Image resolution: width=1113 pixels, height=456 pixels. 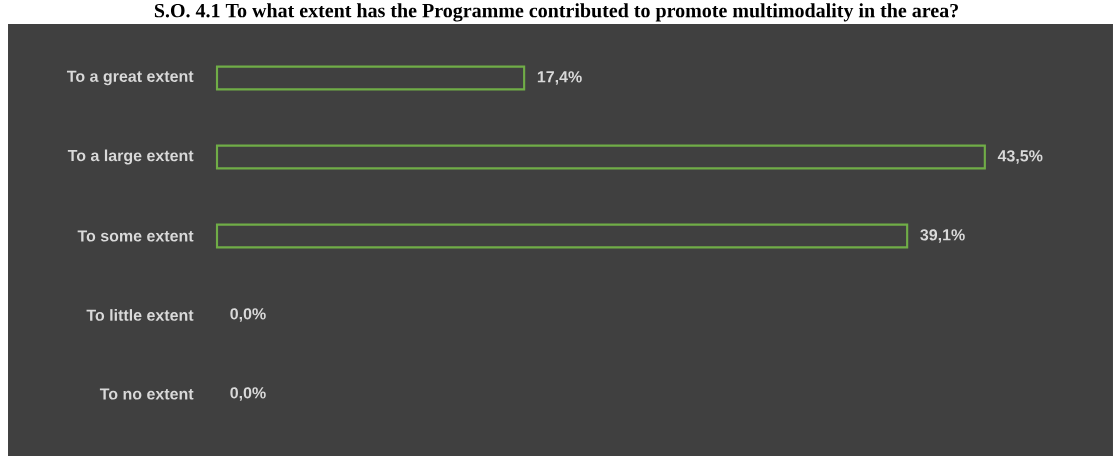 I want to click on y-tick-label: To a large extent, so click(x=130, y=157).